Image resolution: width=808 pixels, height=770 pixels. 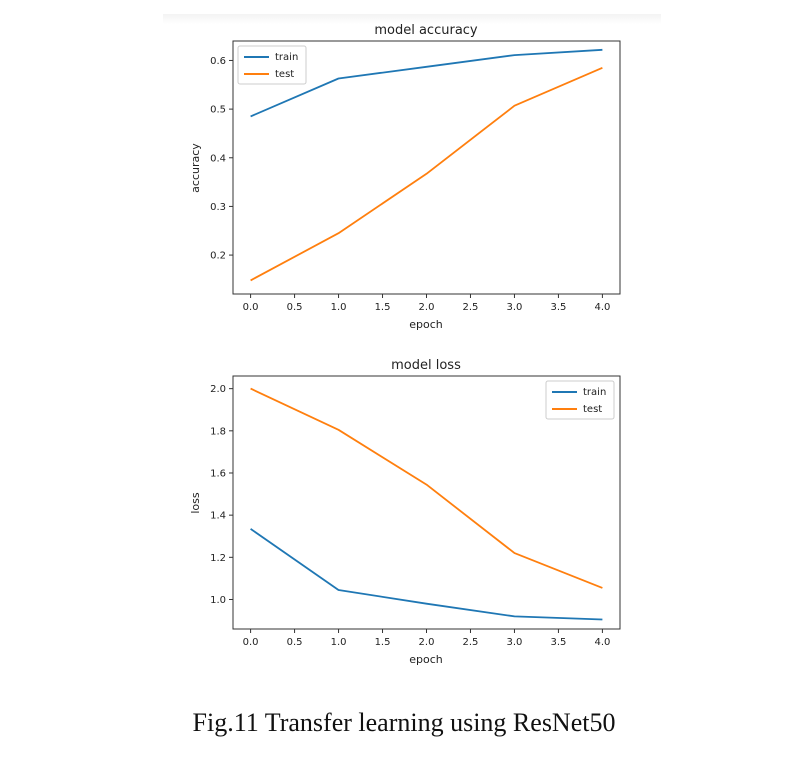 What do you see at coordinates (284, 74) in the screenshot?
I see `accuracy-legend-test-label: test` at bounding box center [284, 74].